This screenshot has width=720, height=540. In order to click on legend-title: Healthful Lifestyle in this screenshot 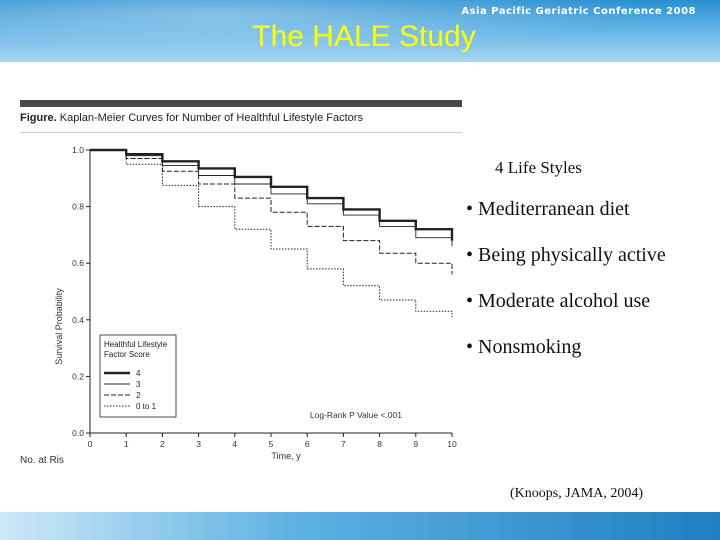, I will do `click(136, 344)`.